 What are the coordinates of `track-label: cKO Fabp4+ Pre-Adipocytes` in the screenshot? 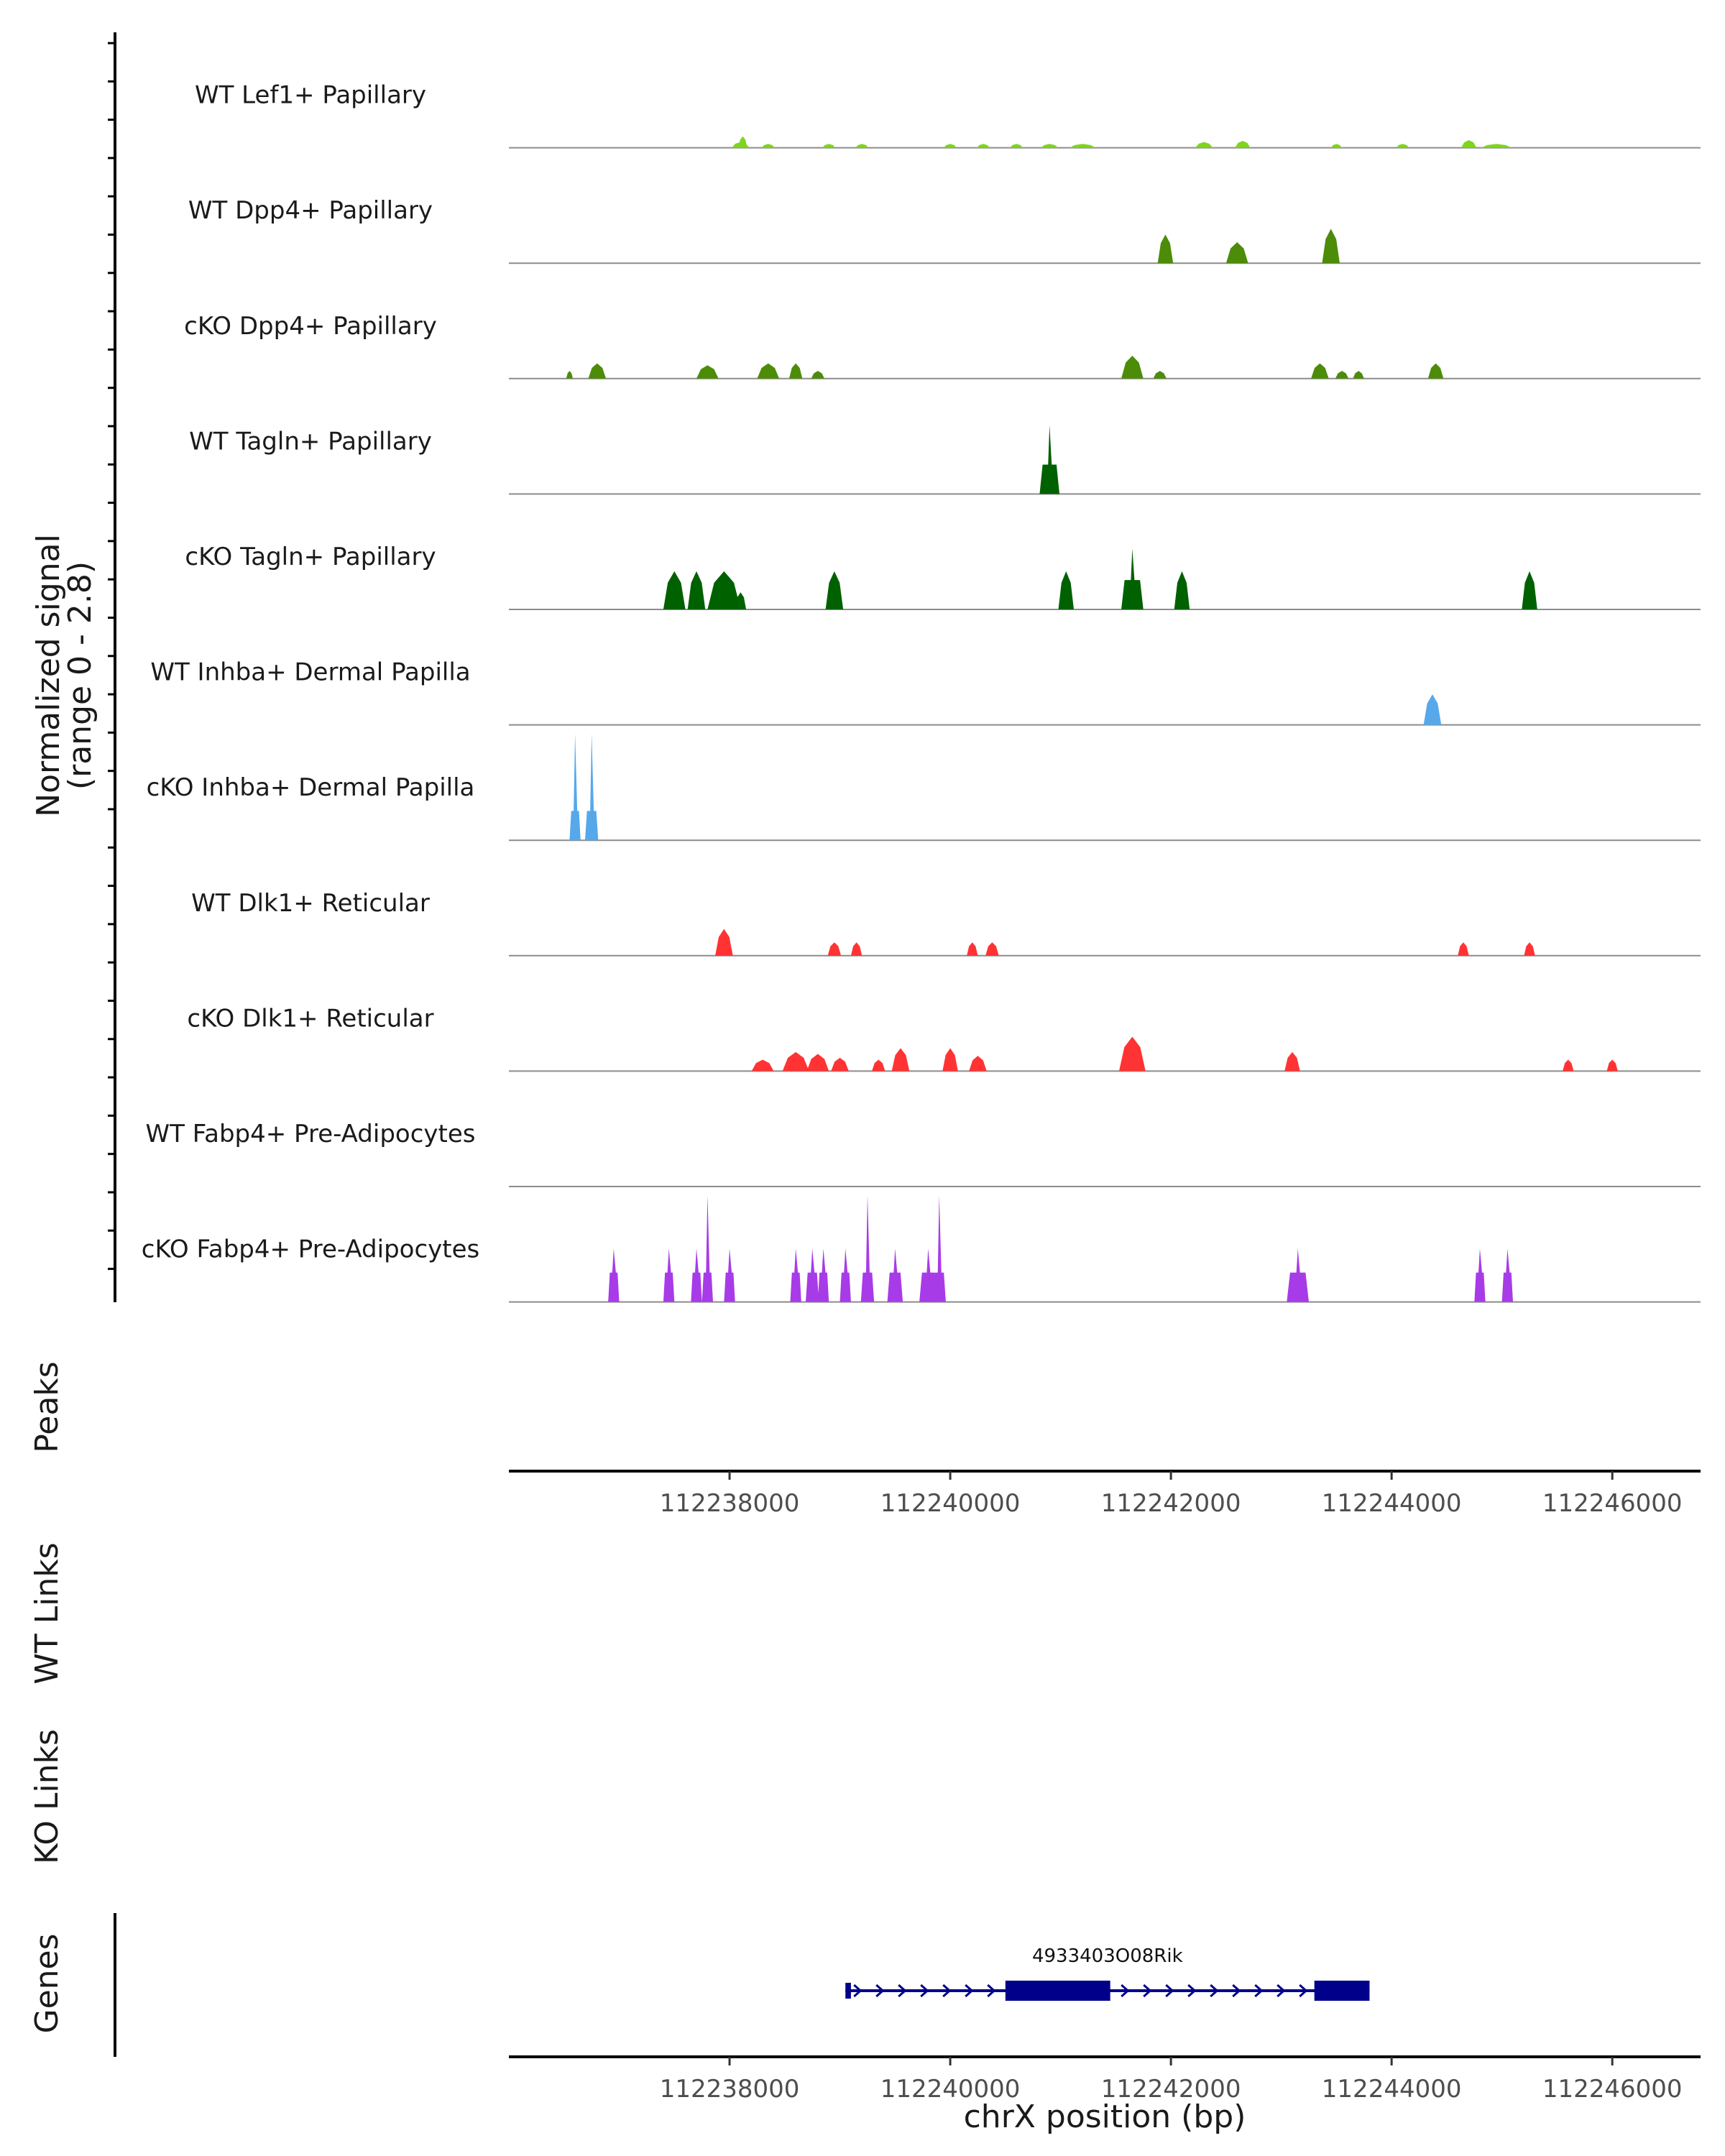 It's located at (311, 1249).